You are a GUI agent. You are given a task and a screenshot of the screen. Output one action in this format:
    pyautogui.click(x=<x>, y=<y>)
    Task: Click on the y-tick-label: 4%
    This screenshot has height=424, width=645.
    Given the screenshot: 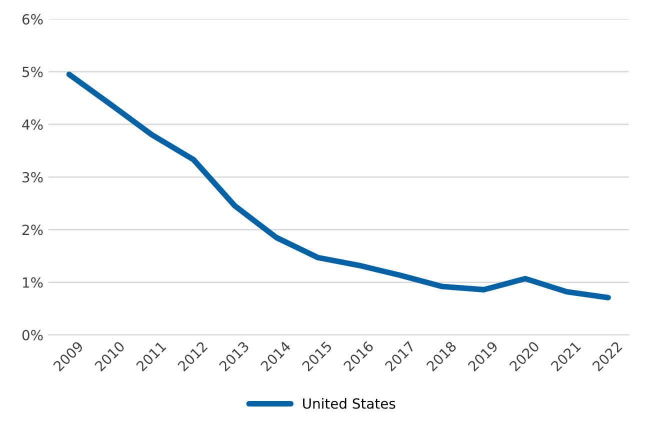 What is the action you would take?
    pyautogui.click(x=32, y=124)
    